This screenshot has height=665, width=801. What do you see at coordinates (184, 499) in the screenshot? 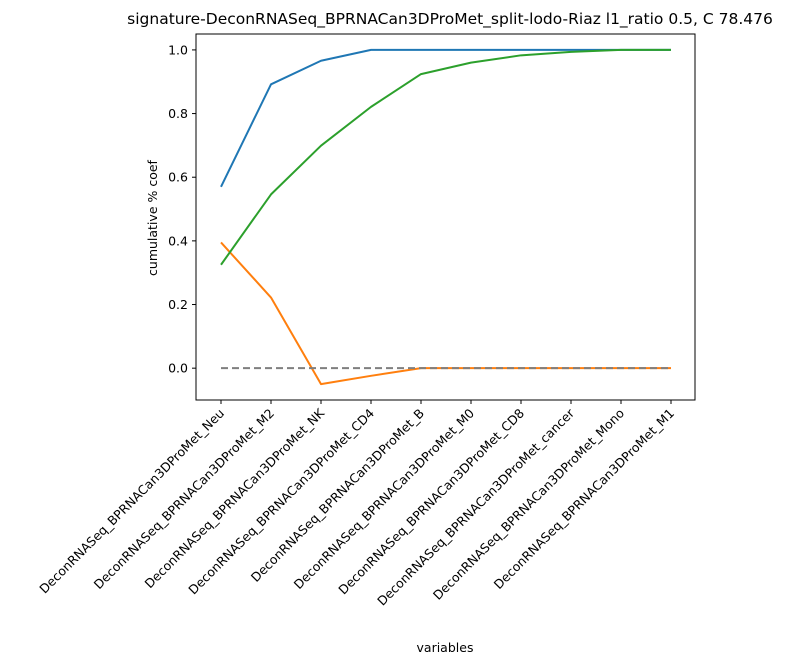
I see `x-tick-label-1: DeconRNASeq_BPRNACan3DProMet_M2` at bounding box center [184, 499].